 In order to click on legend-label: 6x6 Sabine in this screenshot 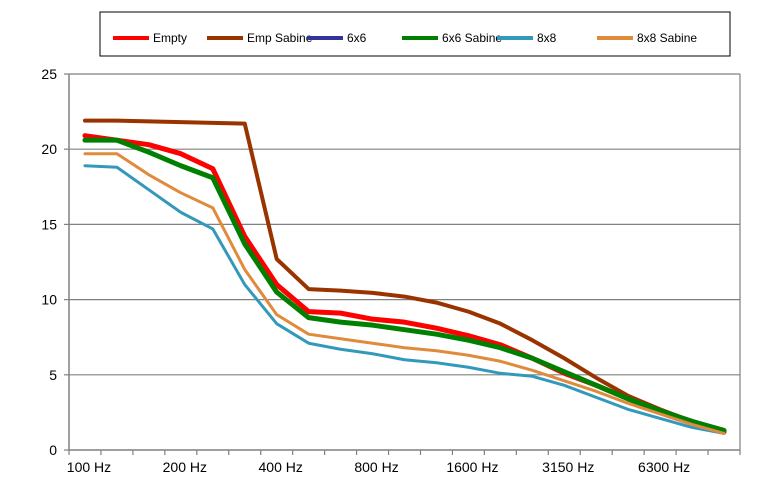, I will do `click(472, 38)`.